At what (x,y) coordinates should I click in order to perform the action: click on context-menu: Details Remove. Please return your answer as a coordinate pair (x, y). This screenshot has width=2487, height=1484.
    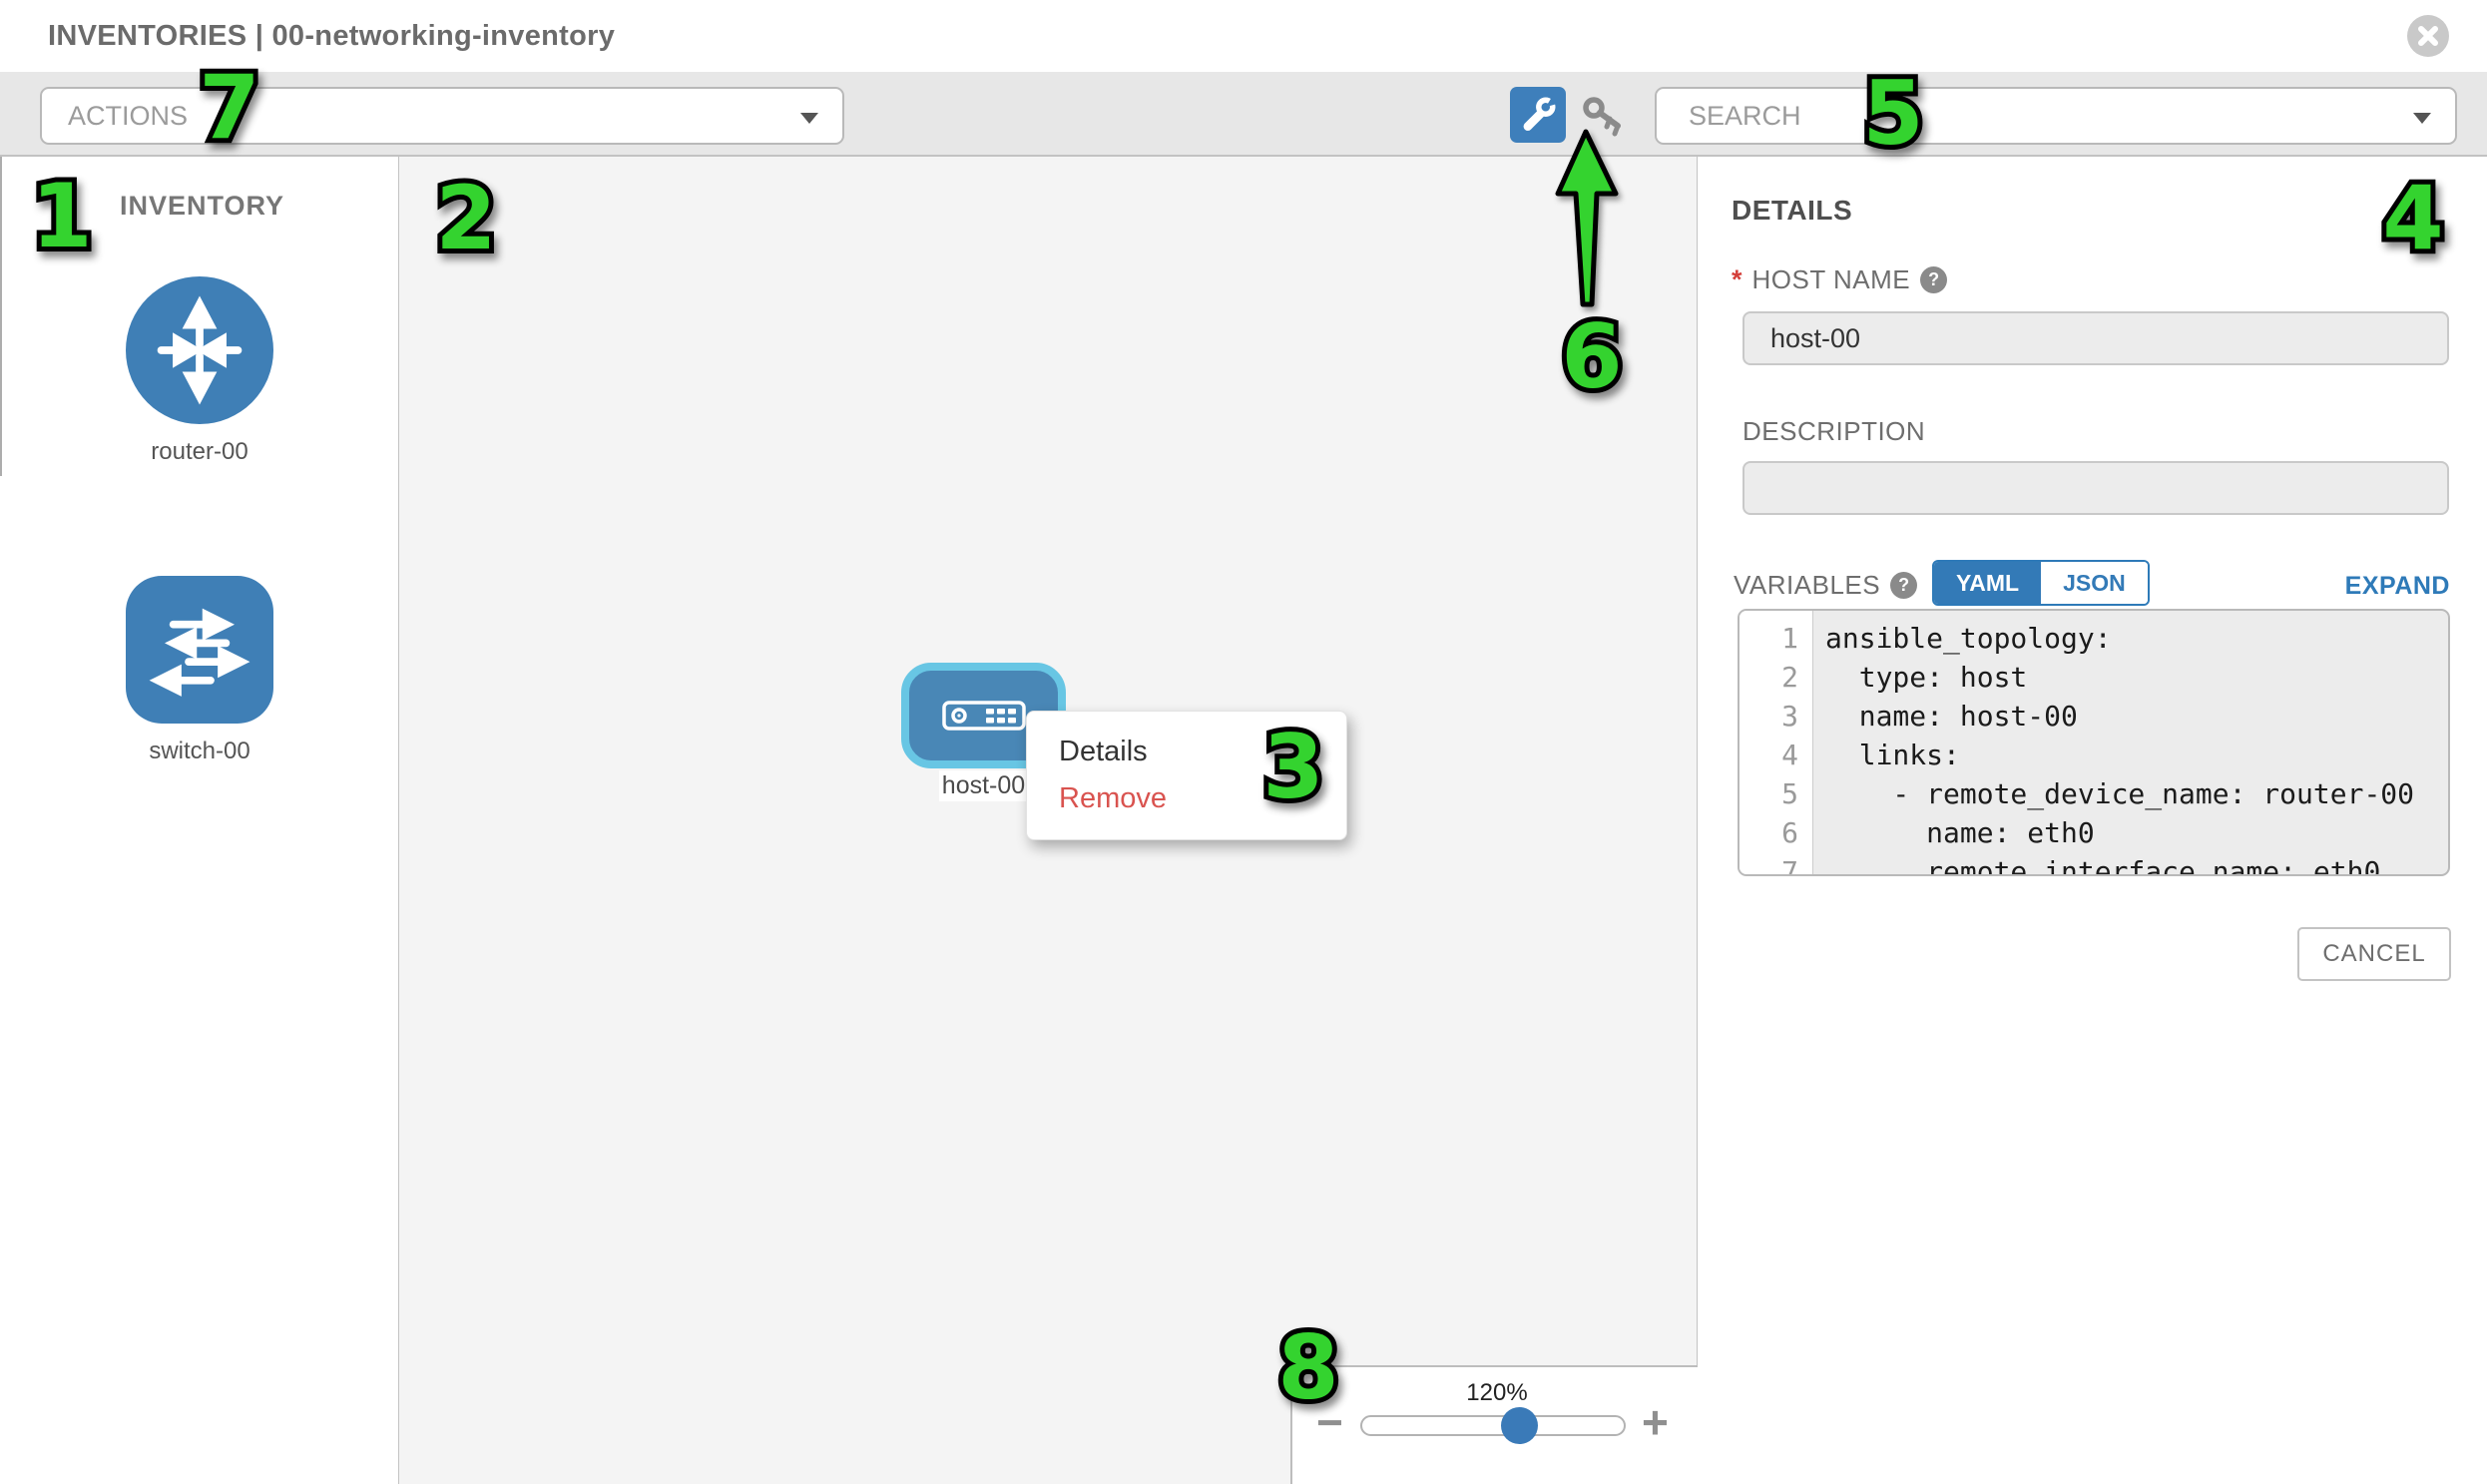
    Looking at the image, I should click on (1186, 775).